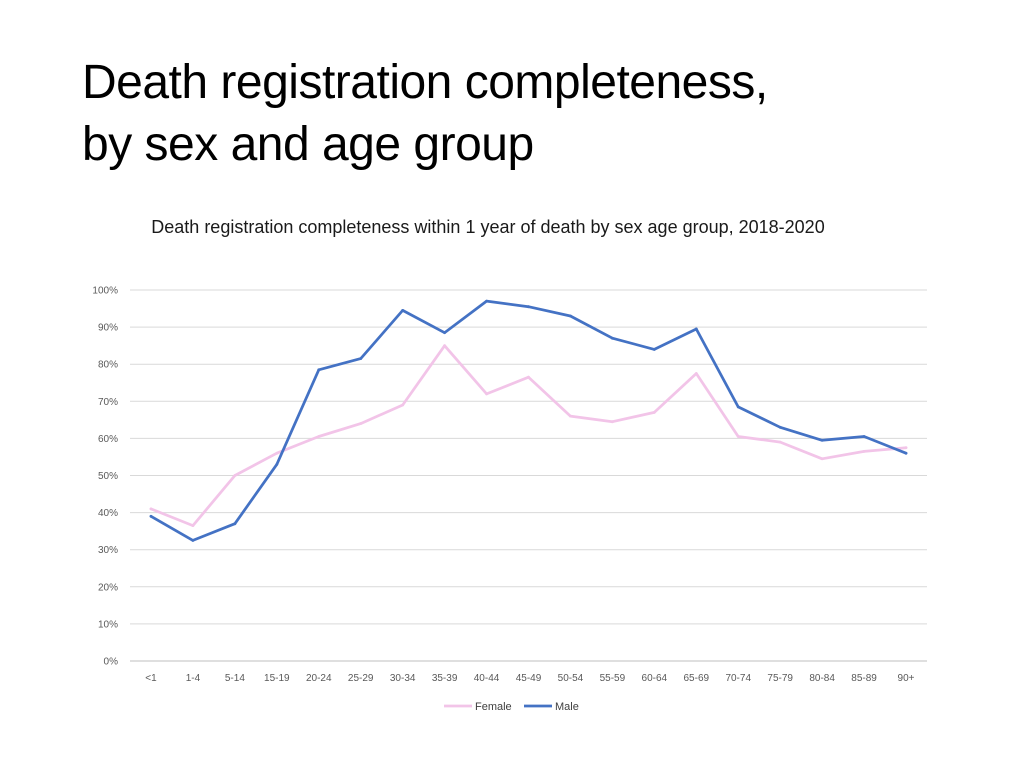 This screenshot has height=768, width=1024. I want to click on x-tick-label: 50-54, so click(571, 678).